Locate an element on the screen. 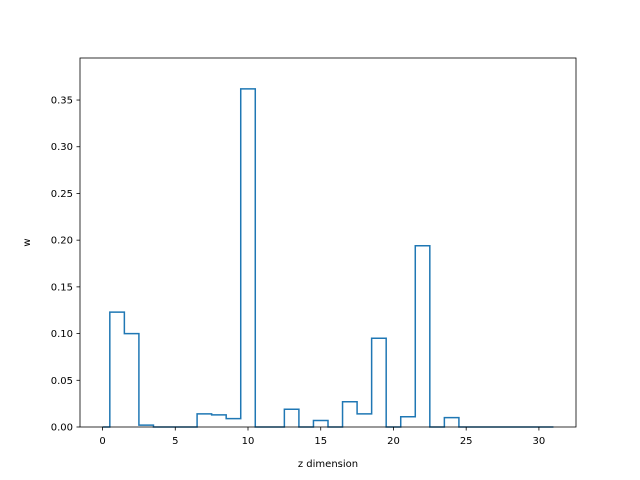  x-axis-ticks: 0 5 10 15 20 25 30 is located at coordinates (322, 437).